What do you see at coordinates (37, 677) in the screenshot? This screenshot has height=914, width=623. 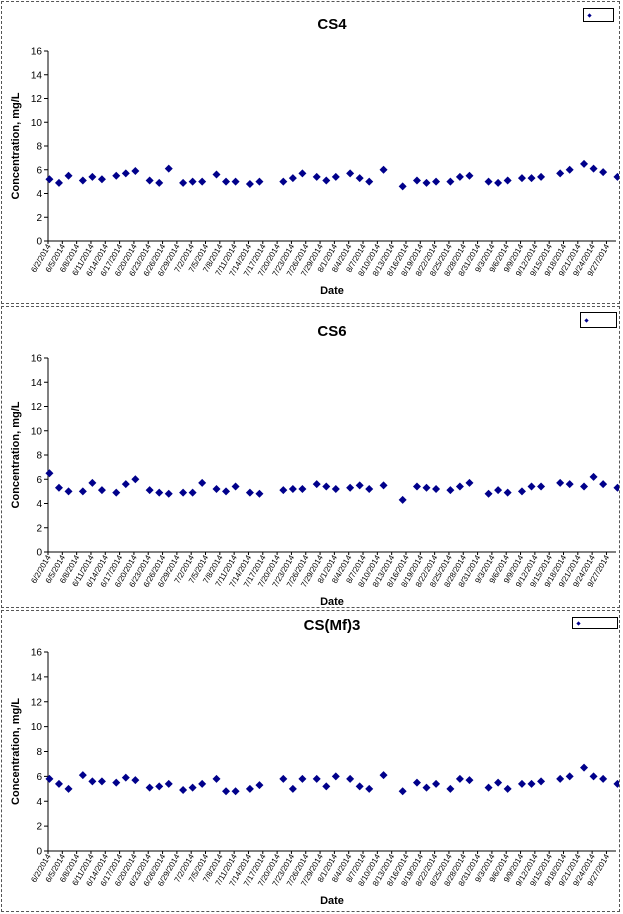 I see `y-tick-label: 14` at bounding box center [37, 677].